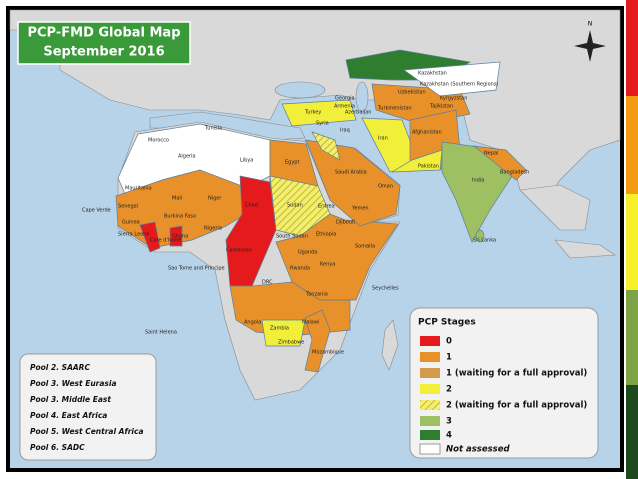 The image size is (638, 479). Describe the element at coordinates (196, 269) in the screenshot. I see `country-label: Sao Tome and Principe` at that location.